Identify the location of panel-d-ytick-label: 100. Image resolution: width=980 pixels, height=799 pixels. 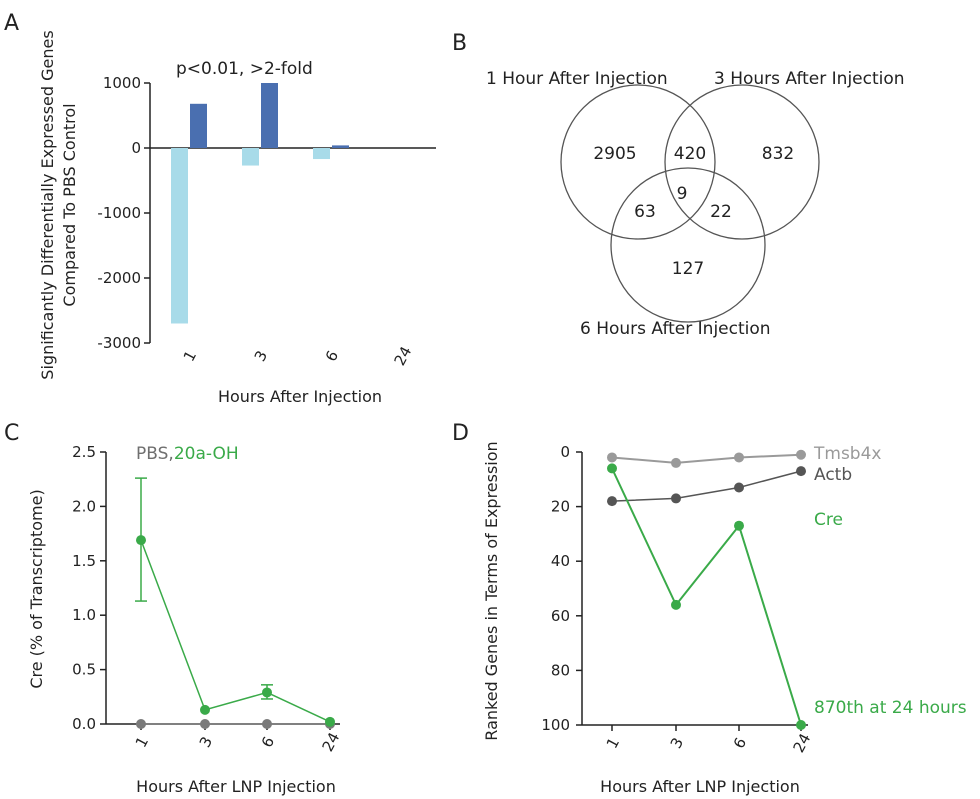
(555, 725).